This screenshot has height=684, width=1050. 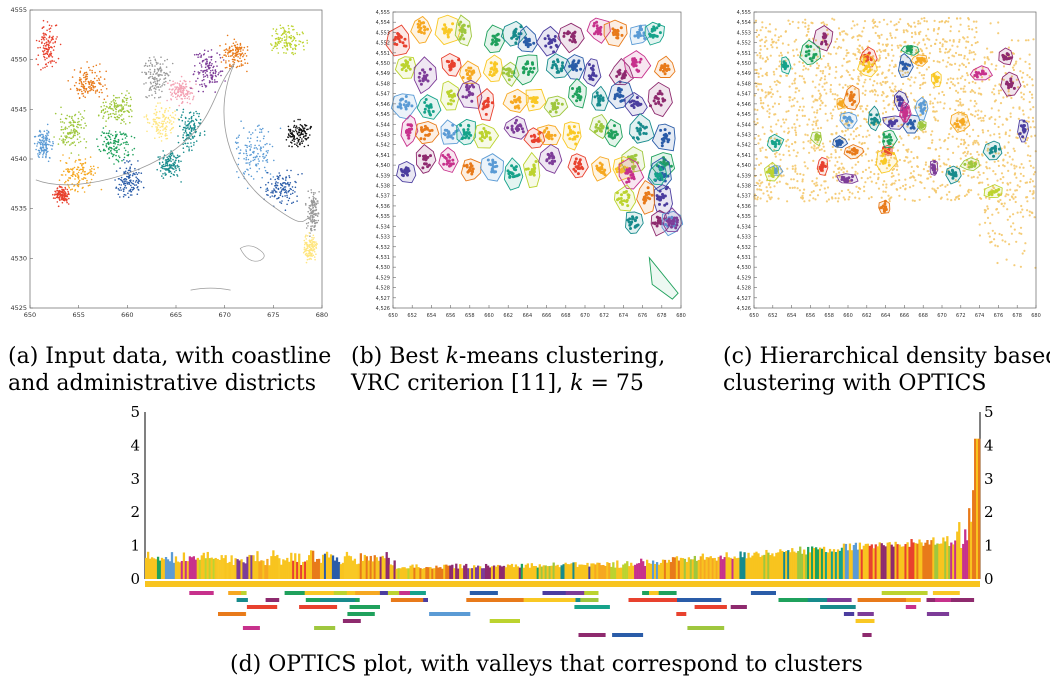 I want to click on b-ytick-label: 4,544, so click(x=383, y=125).